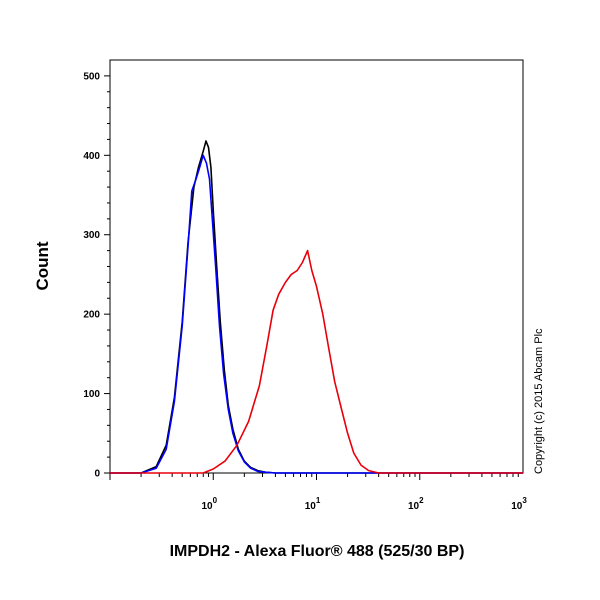 The height and width of the screenshot is (600, 600). What do you see at coordinates (91, 394) in the screenshot?
I see `y-tick-label: 100` at bounding box center [91, 394].